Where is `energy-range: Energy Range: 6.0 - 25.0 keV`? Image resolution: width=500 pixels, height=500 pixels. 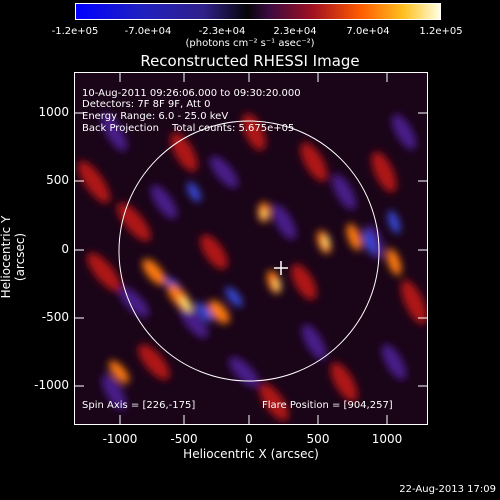
energy-range: Energy Range: 6.0 - 25.0 keV is located at coordinates (155, 116).